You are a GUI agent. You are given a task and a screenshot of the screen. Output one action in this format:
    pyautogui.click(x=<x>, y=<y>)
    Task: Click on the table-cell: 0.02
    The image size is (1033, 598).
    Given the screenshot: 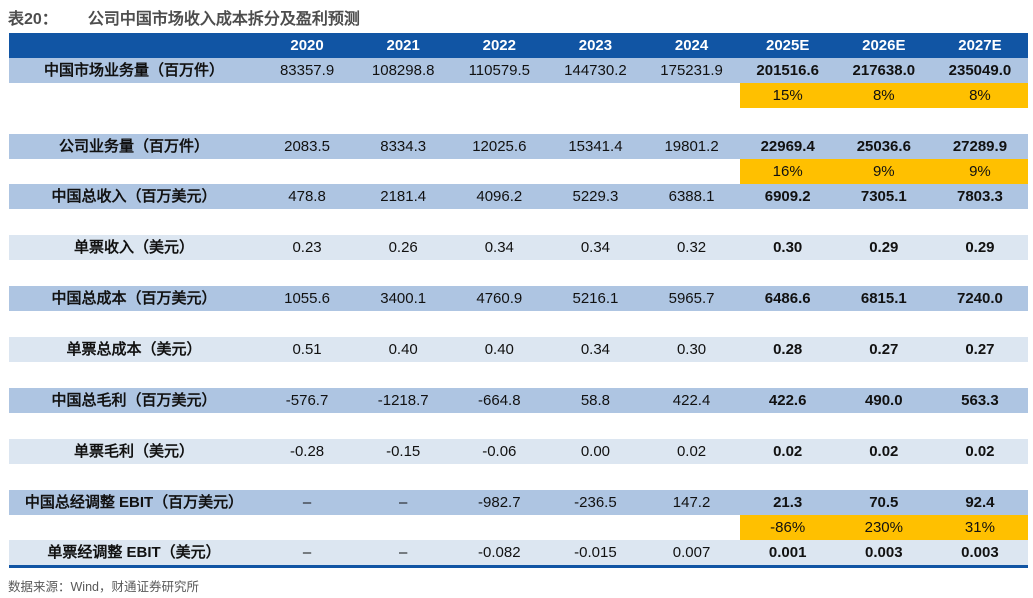 What is the action you would take?
    pyautogui.click(x=691, y=451)
    